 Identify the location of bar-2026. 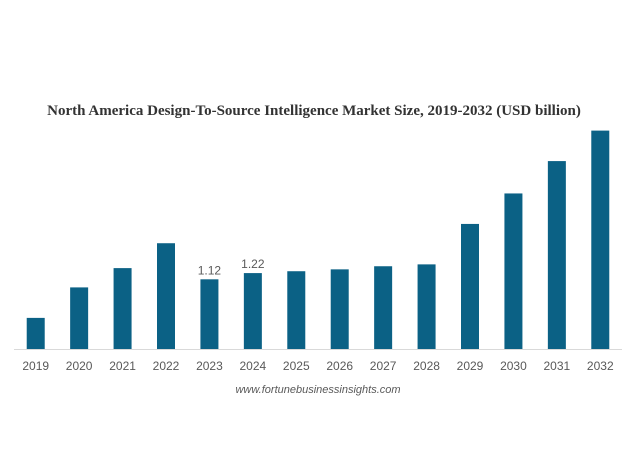
(339, 309).